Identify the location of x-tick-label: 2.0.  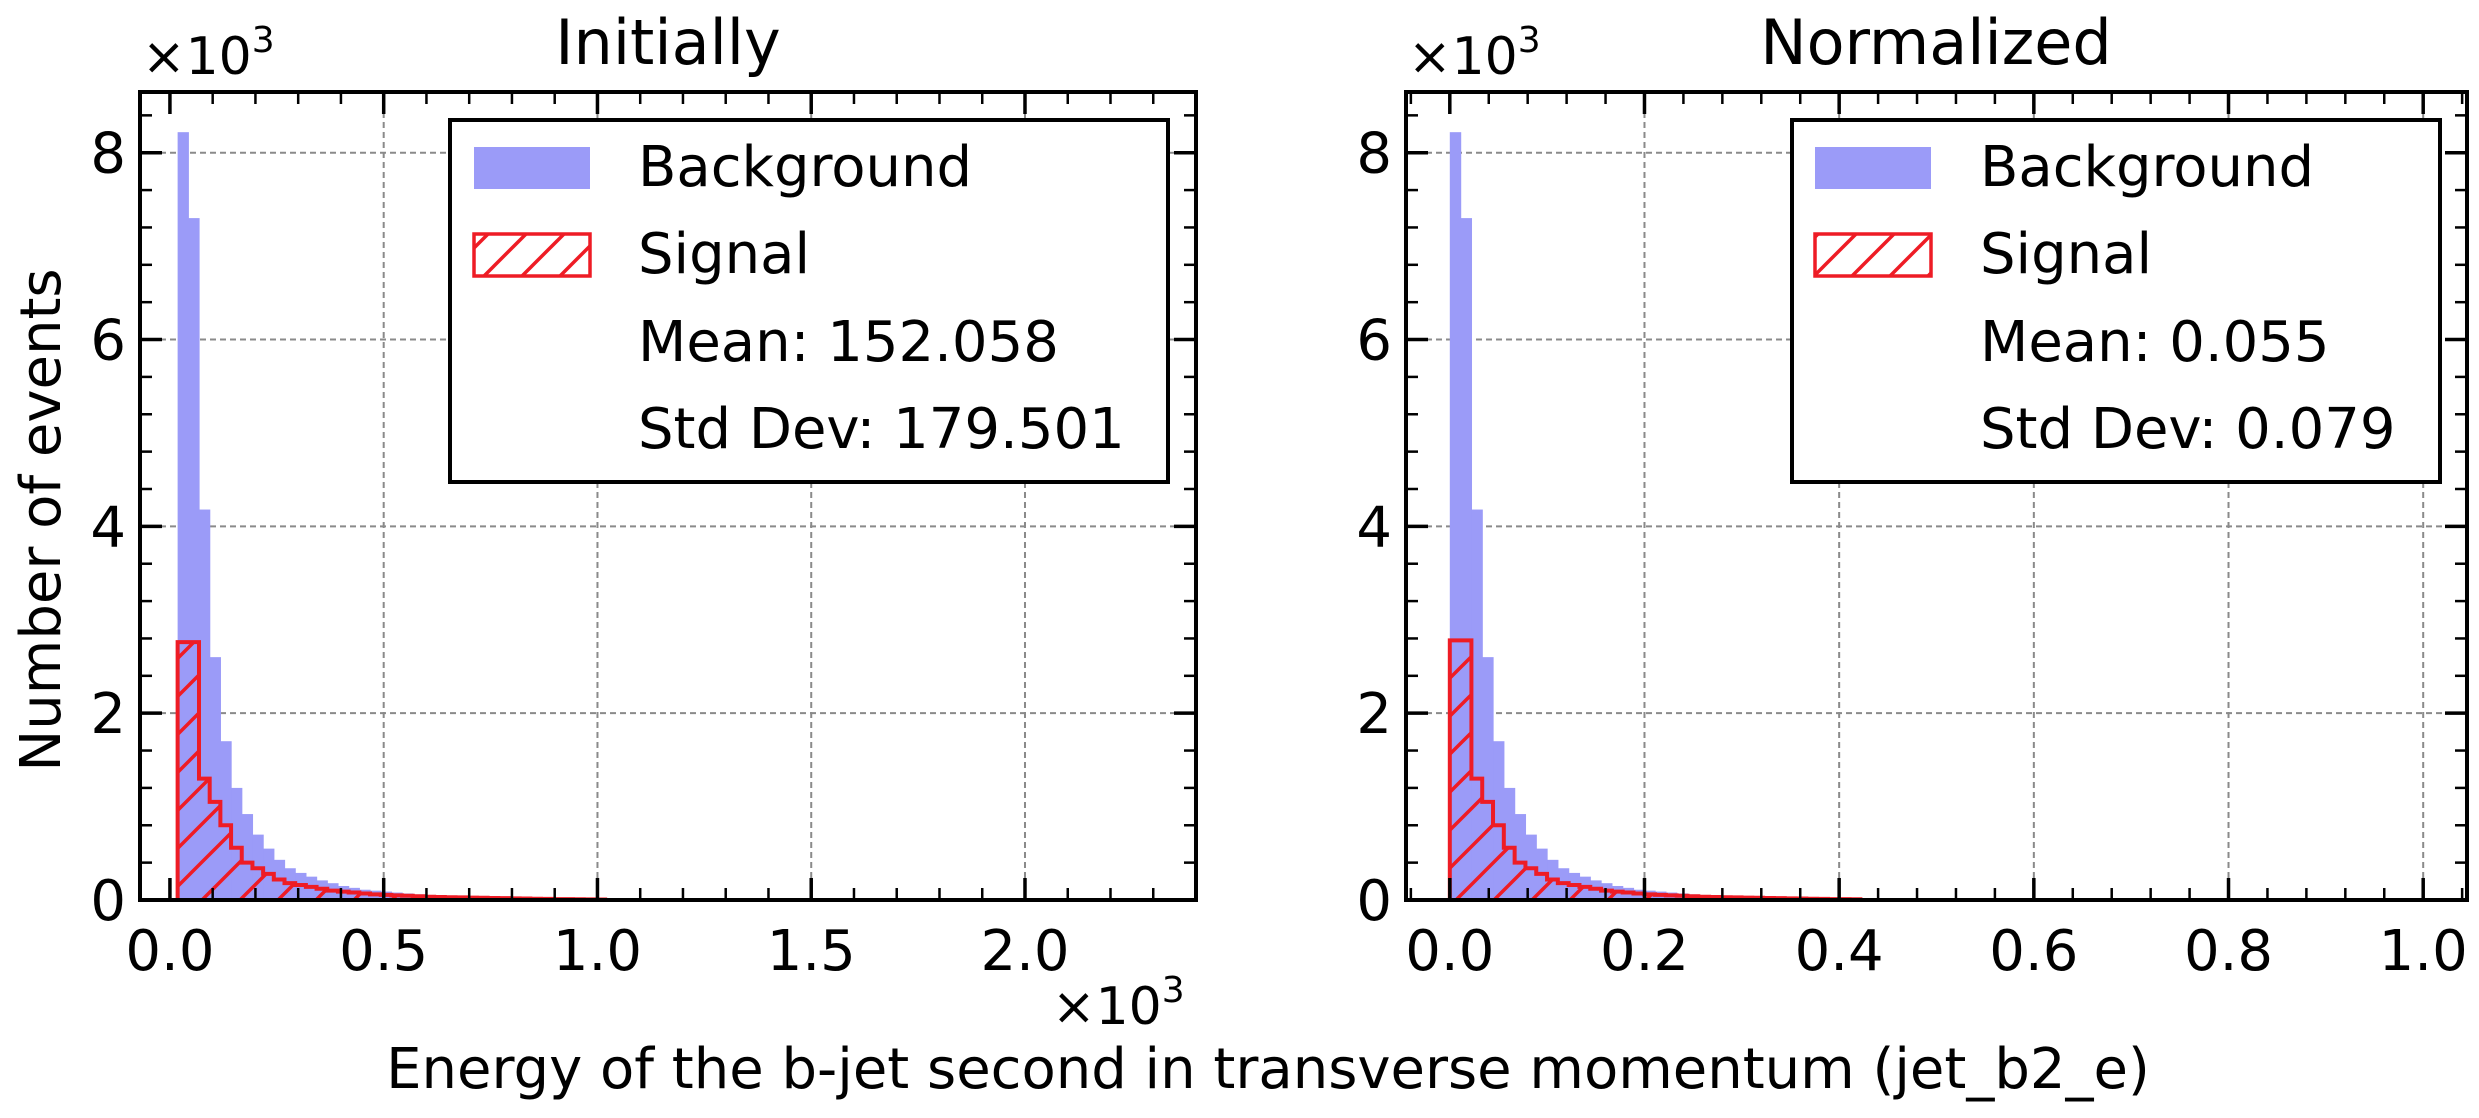
(1024, 951).